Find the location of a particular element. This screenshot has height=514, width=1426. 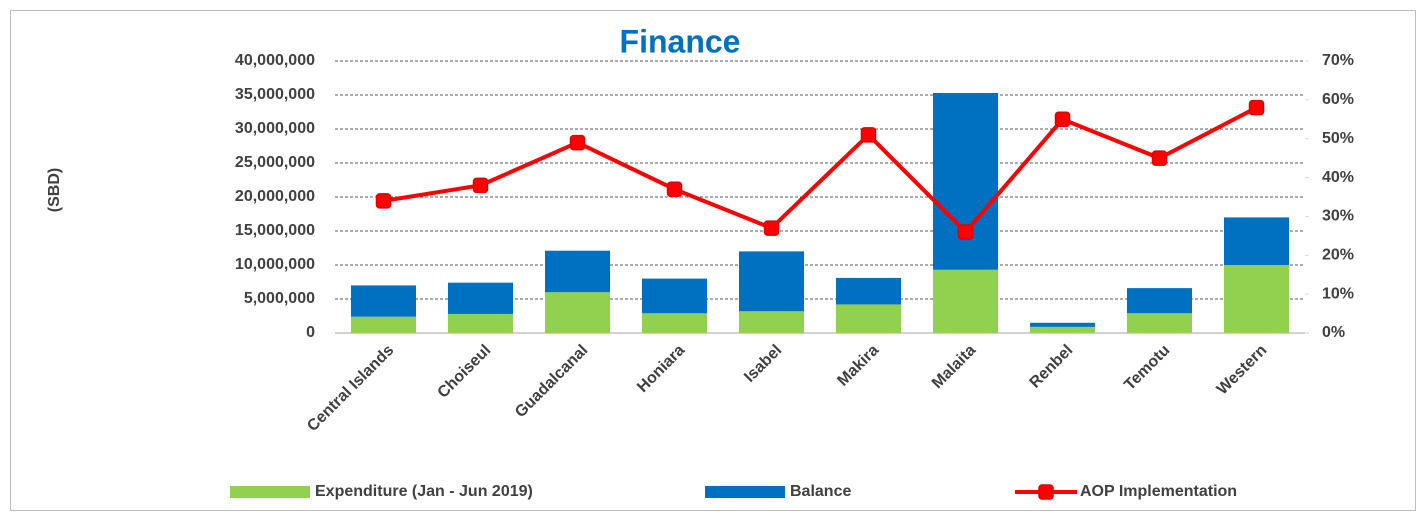

x-tick-label: Makira is located at coordinates (858, 366).